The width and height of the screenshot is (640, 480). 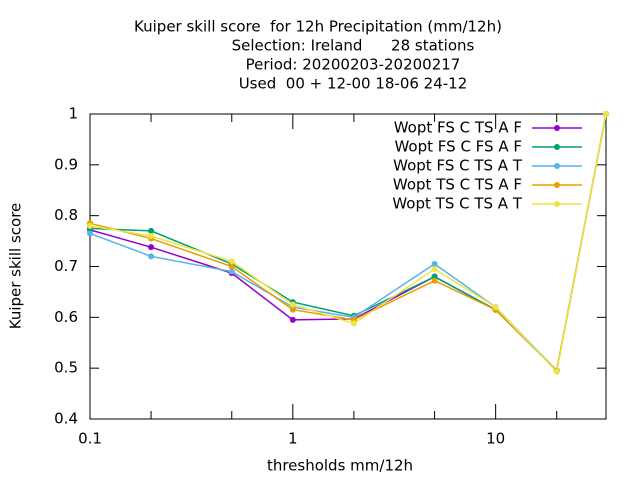 I want to click on y-tick-label: 1, so click(x=73, y=114).